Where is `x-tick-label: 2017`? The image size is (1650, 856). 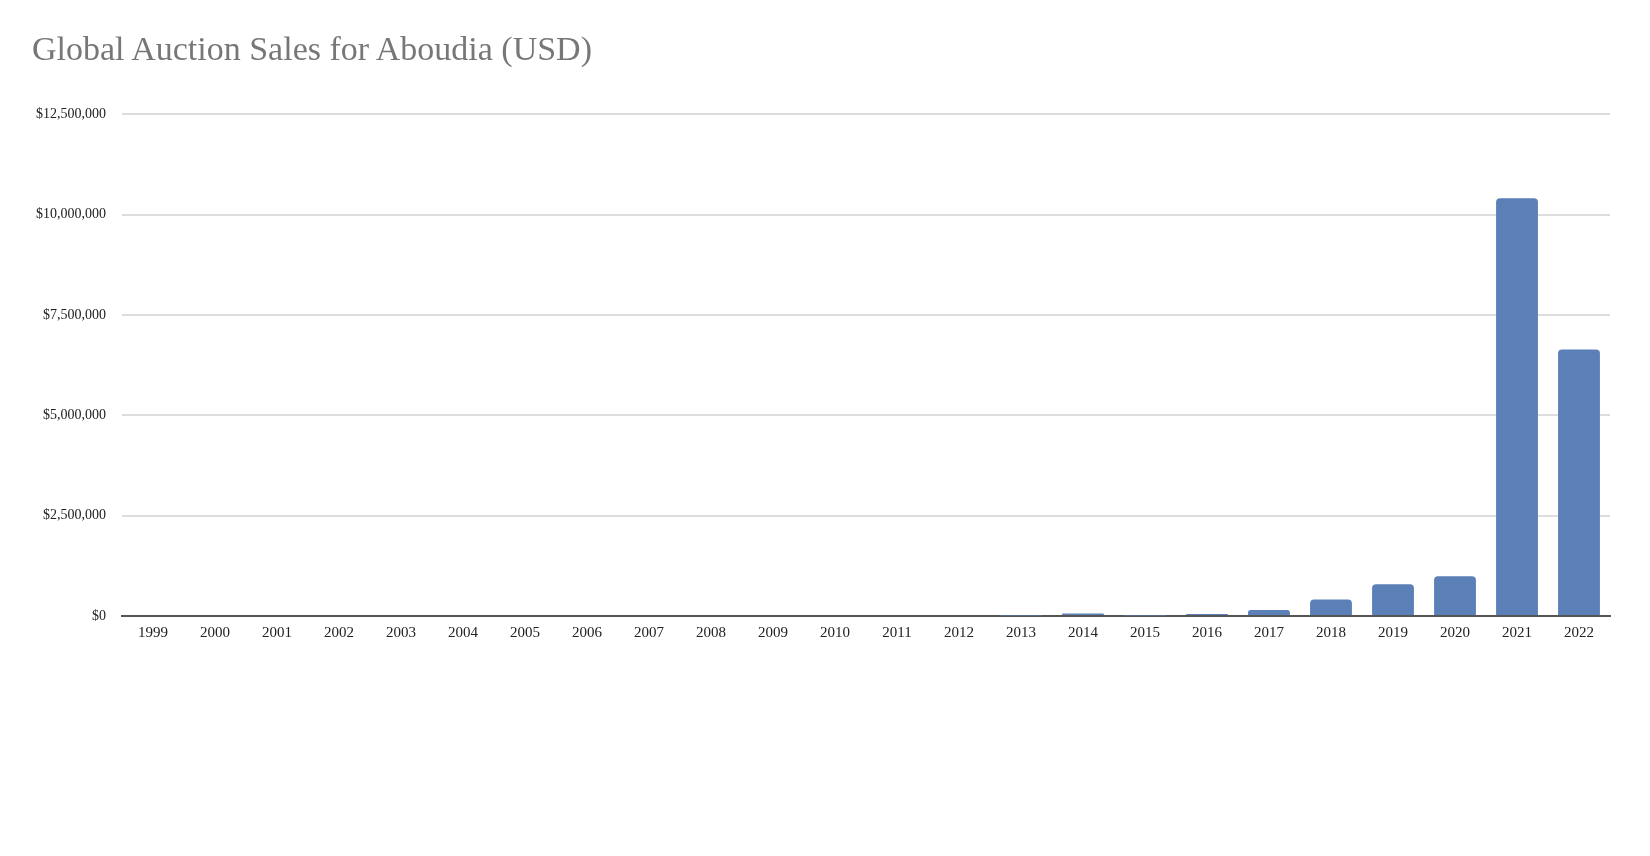 x-tick-label: 2017 is located at coordinates (1269, 631).